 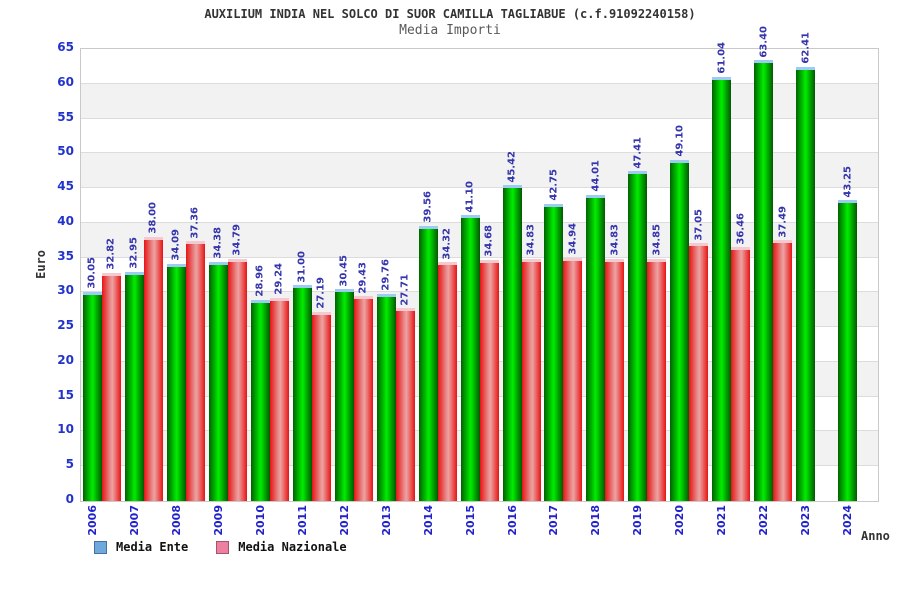 I want to click on bar-slot, so click(x=824, y=275).